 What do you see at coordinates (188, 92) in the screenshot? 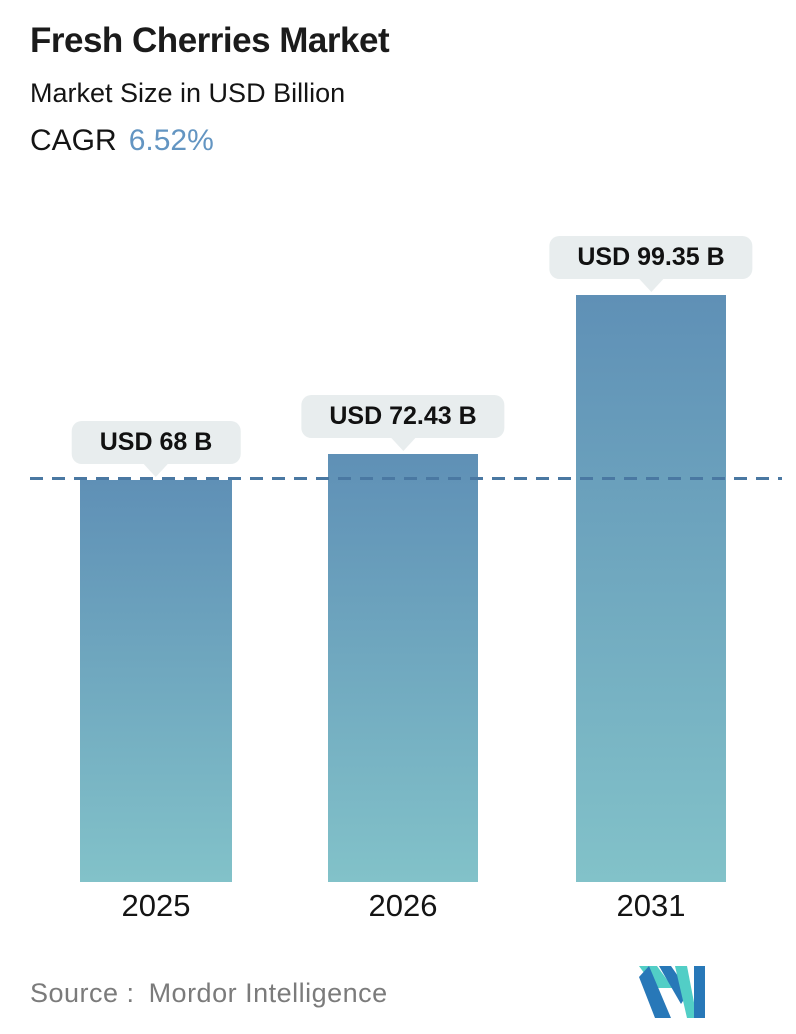
I see `chart-subtitle: Market Size in USD Billion` at bounding box center [188, 92].